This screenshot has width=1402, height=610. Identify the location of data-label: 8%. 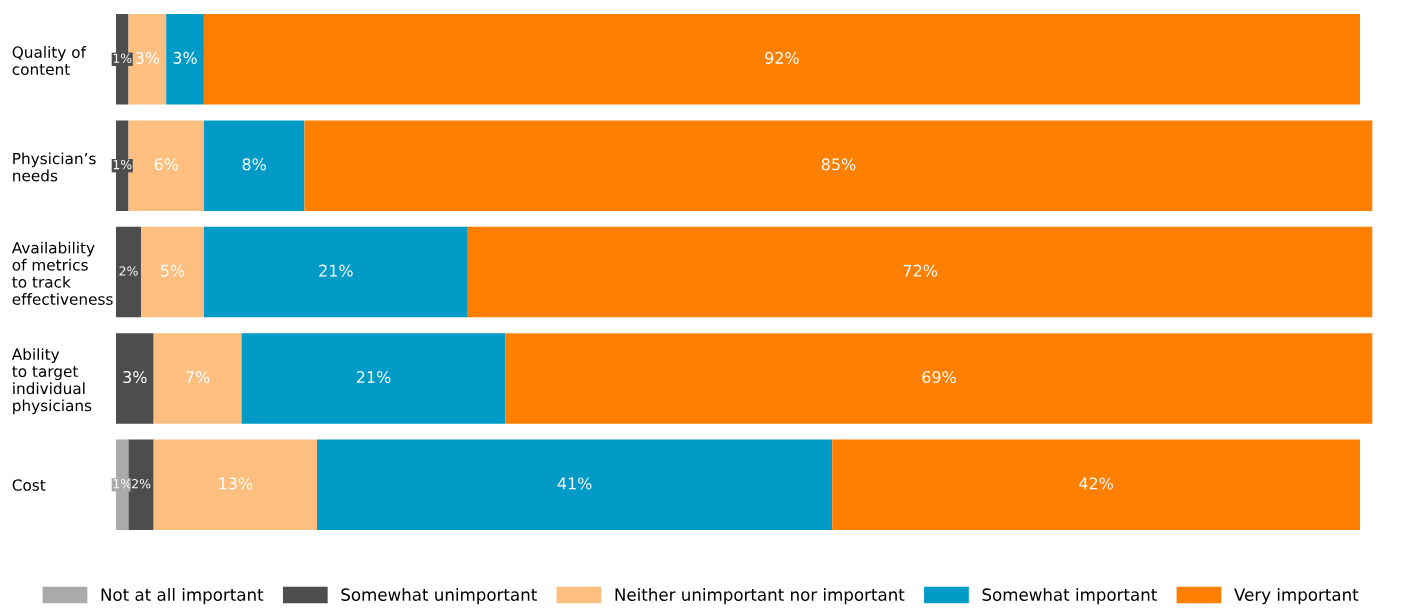
(254, 164).